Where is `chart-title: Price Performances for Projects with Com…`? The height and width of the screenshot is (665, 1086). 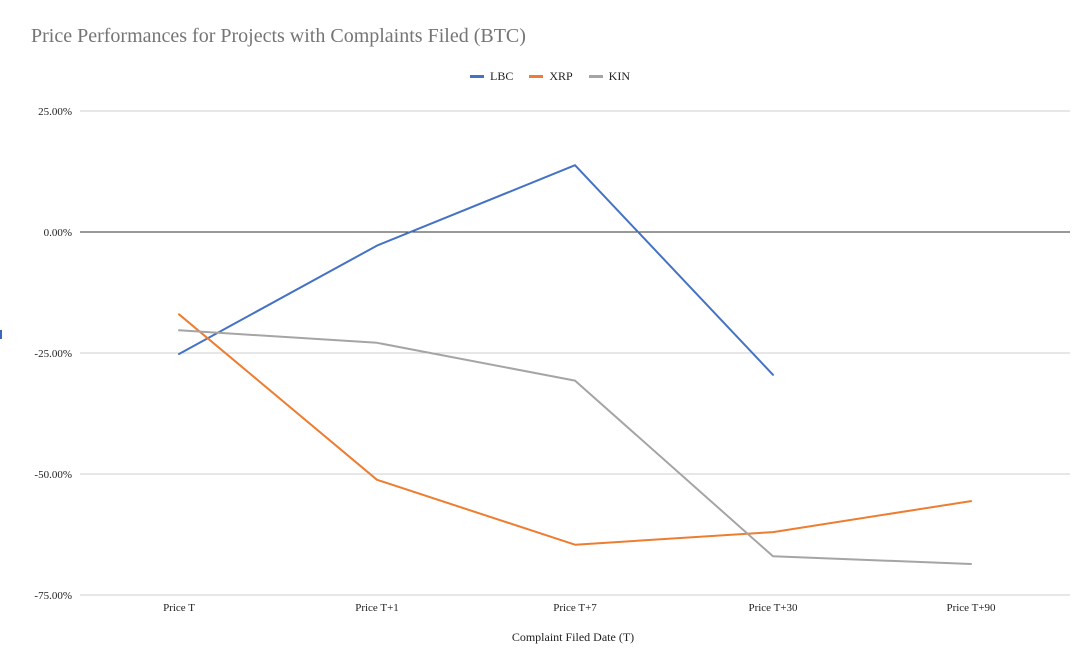
chart-title: Price Performances for Projects with Com… is located at coordinates (278, 36).